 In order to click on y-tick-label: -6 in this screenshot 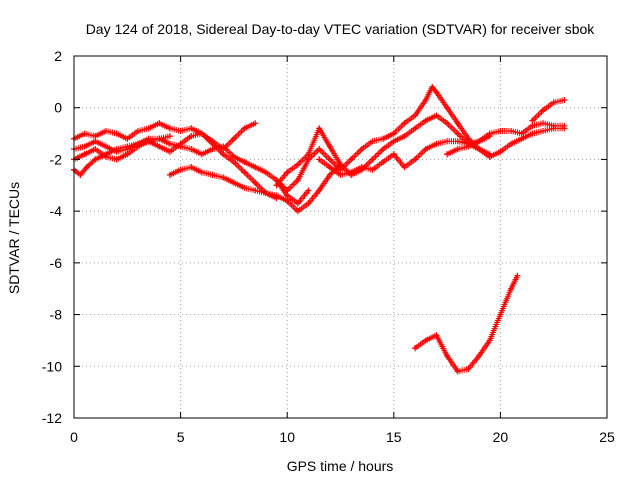, I will do `click(56, 263)`.